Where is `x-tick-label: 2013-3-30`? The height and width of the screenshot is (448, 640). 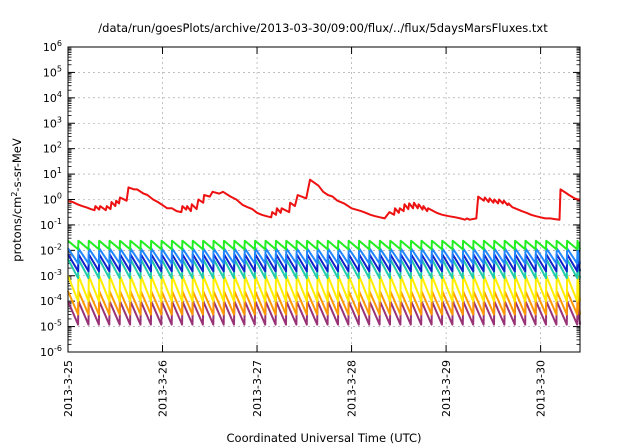 x-tick-label: 2013-3-30 is located at coordinates (541, 388).